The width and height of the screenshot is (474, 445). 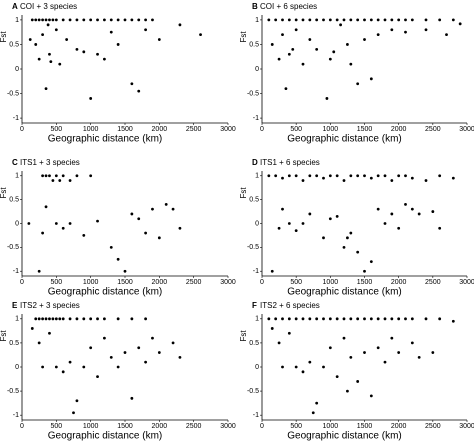 I want to click on y-tick-label: 0.5, so click(x=14, y=343).